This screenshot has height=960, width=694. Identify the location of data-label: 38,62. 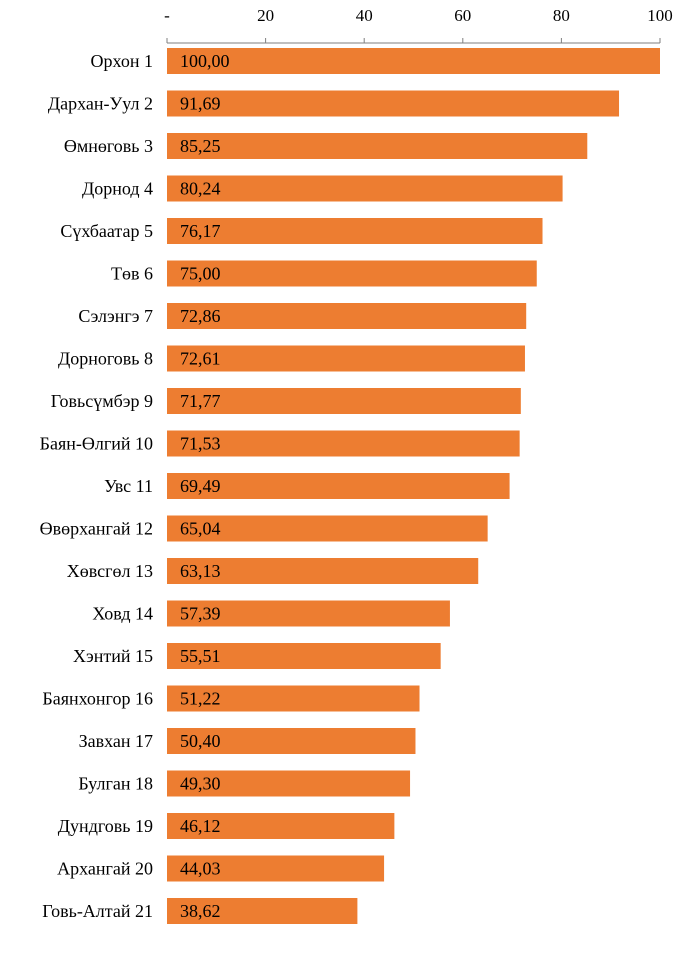
(200, 911).